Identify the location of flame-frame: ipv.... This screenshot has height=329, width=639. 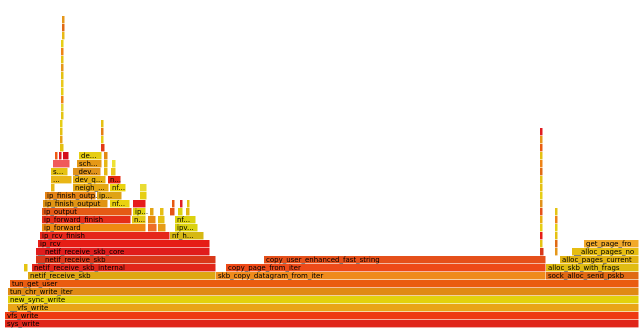
(186, 228).